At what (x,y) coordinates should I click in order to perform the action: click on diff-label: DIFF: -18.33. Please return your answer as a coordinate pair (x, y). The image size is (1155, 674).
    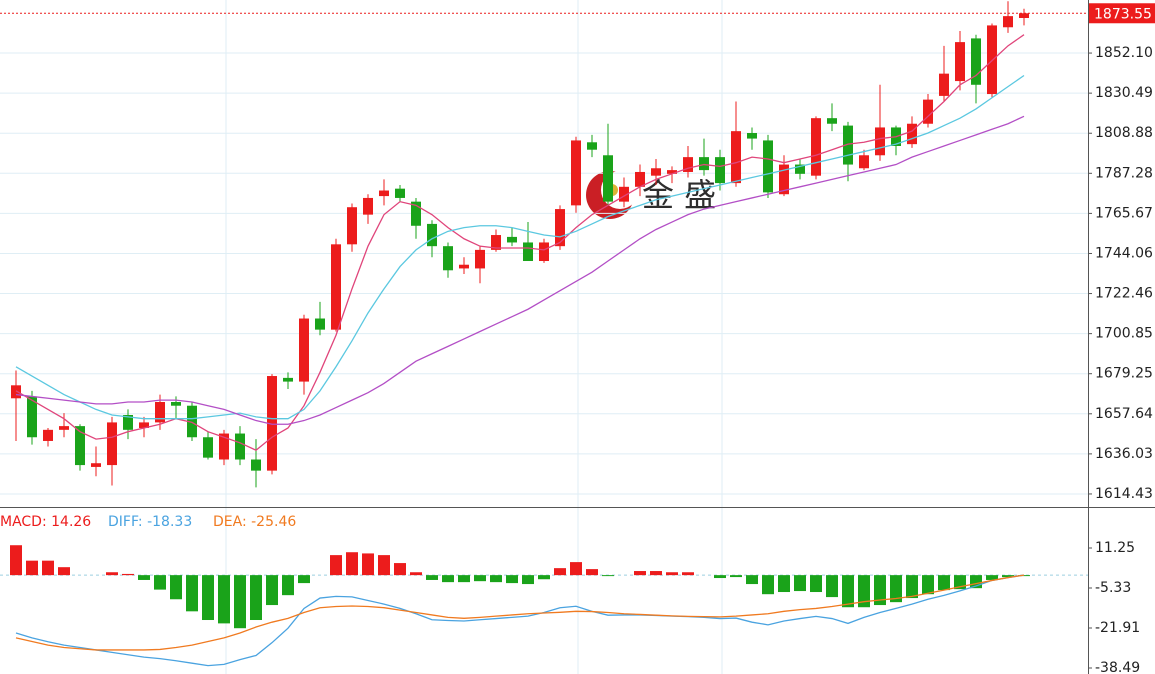
    Looking at the image, I should click on (150, 522).